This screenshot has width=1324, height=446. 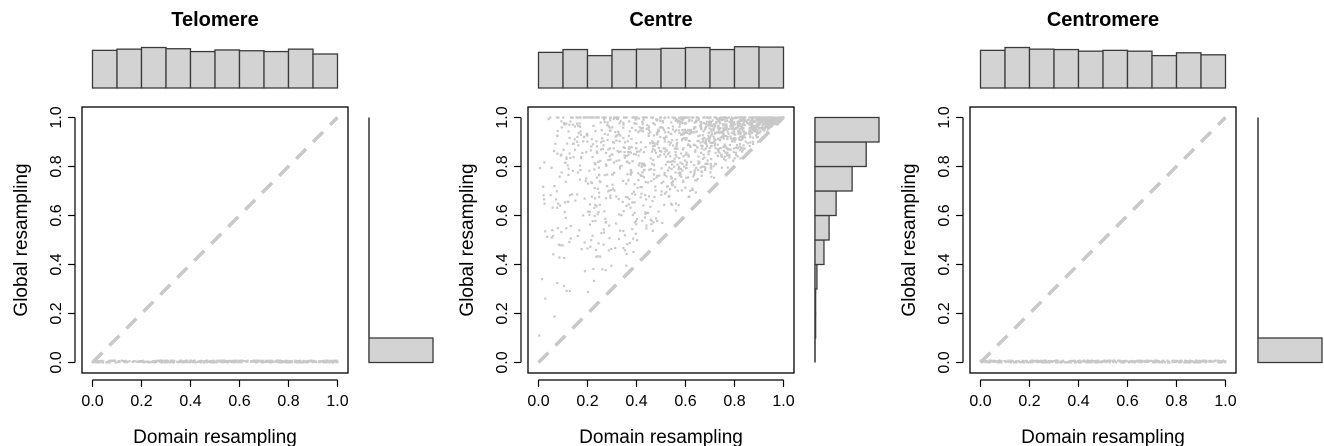 What do you see at coordinates (822, 227) in the screenshot?
I see `right-histogram-bar` at bounding box center [822, 227].